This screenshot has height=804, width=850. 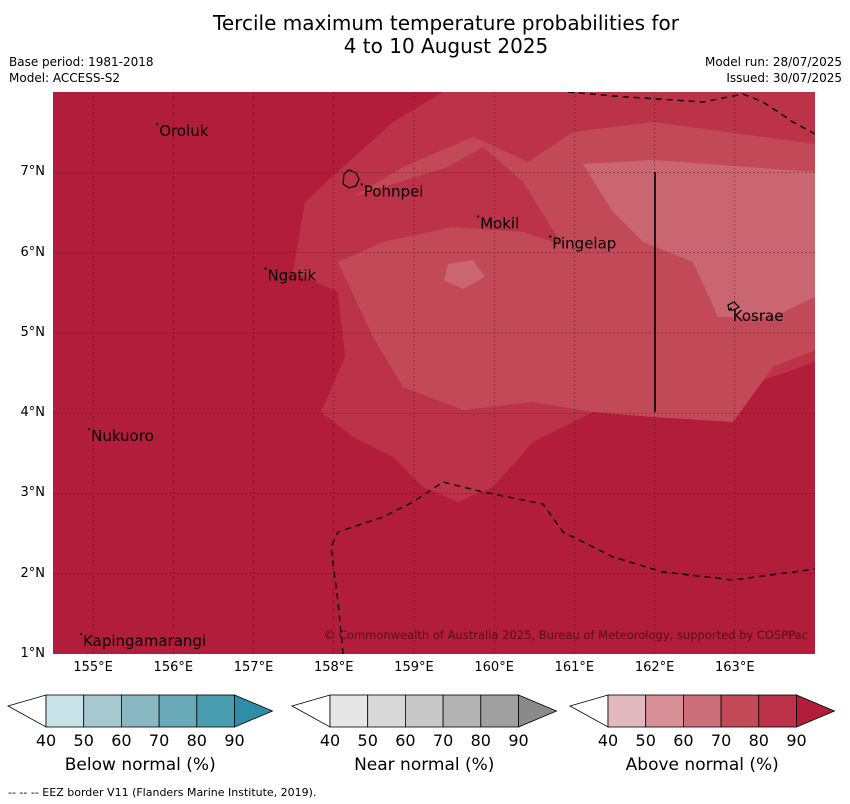 I want to click on lon-tick-label: 162°E, so click(x=654, y=667).